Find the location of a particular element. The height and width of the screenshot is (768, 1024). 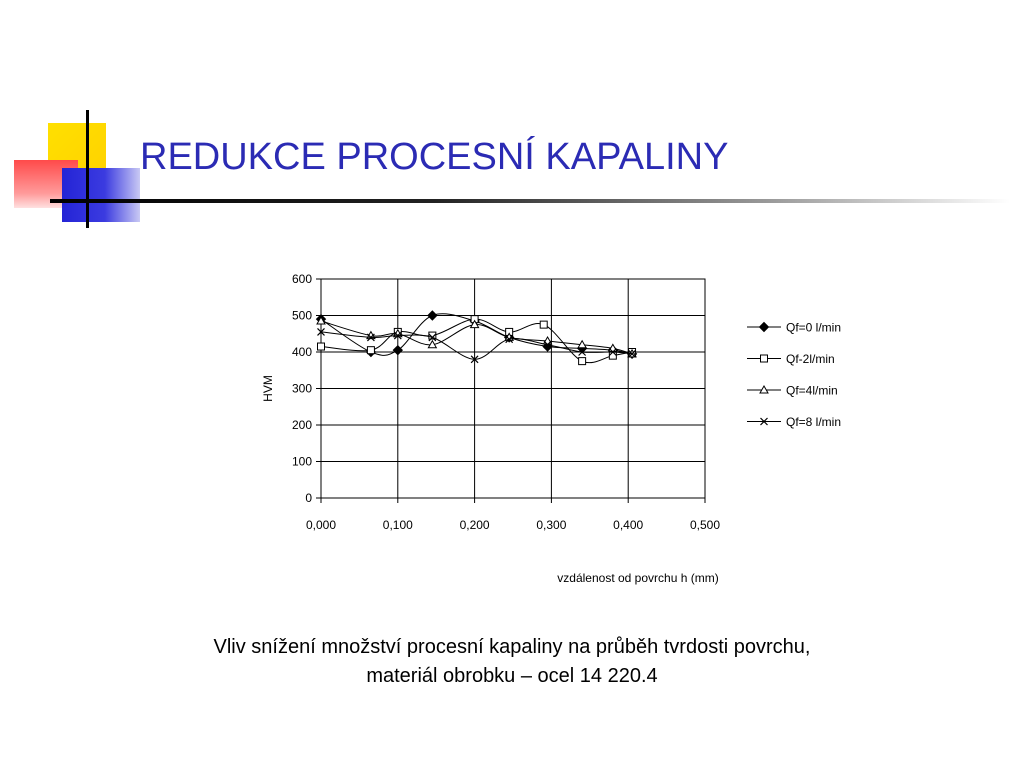

decor-blue-square is located at coordinates (101, 195).